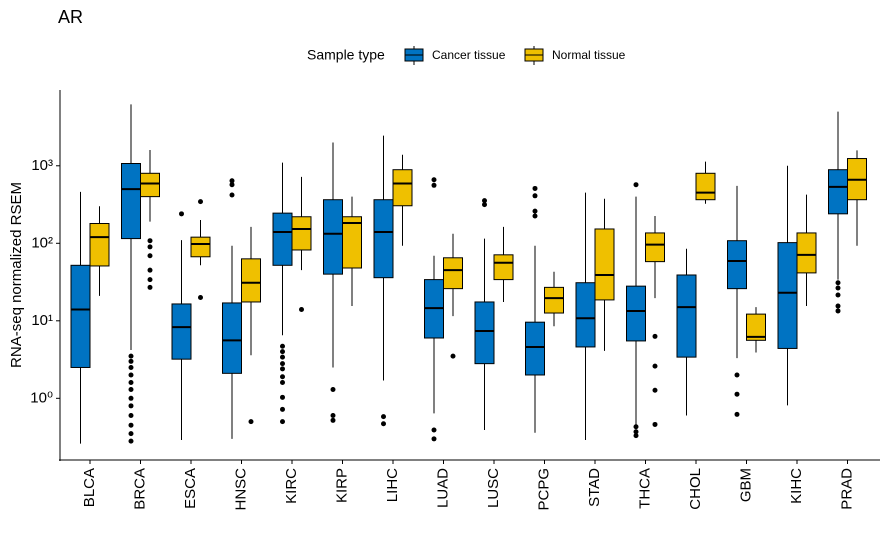 The width and height of the screenshot is (888, 543). Describe the element at coordinates (16, 275) in the screenshot. I see `y-axis-title: RNA-seq normalized RSEM` at that location.